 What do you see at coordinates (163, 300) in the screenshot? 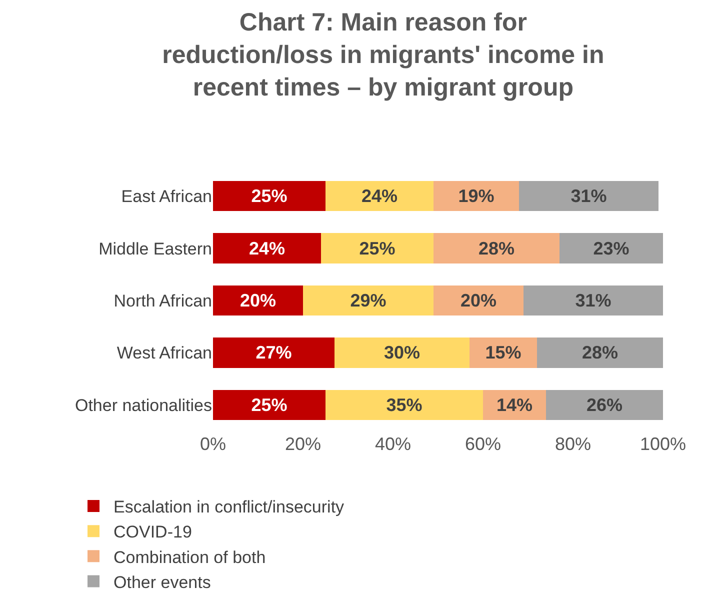
I see `y-tick-label: North African` at bounding box center [163, 300].